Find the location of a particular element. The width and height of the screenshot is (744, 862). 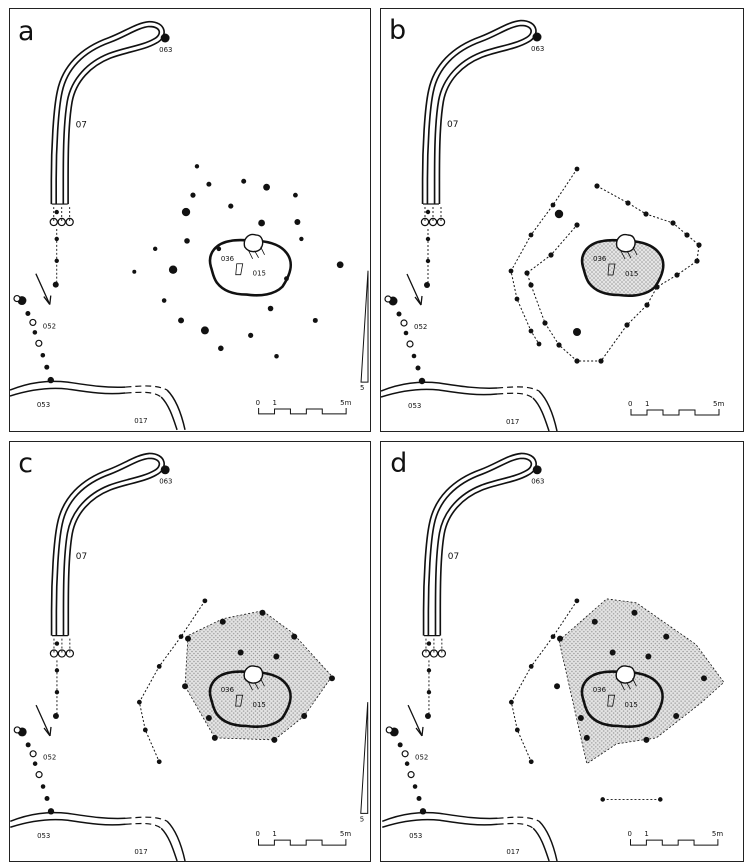

label-063: 063 is located at coordinates (537, 49).